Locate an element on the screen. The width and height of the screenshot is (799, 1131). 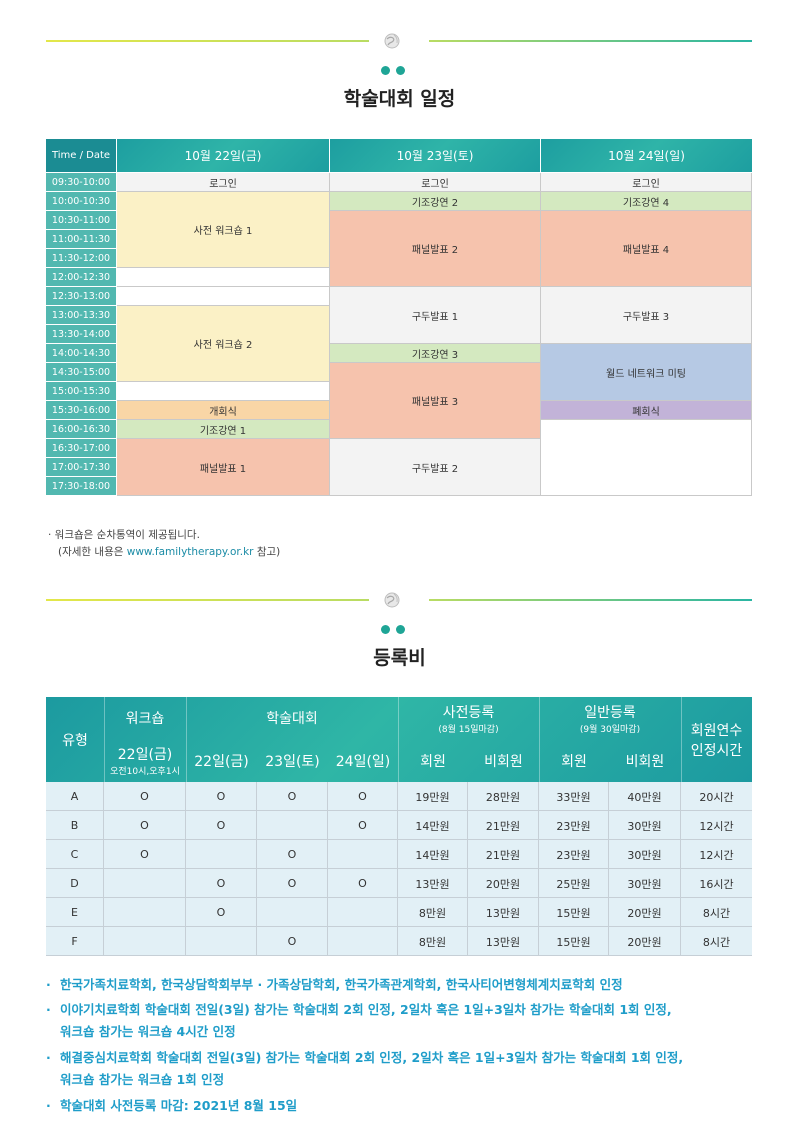
fee-cell: 8시간 is located at coordinates (716, 942).